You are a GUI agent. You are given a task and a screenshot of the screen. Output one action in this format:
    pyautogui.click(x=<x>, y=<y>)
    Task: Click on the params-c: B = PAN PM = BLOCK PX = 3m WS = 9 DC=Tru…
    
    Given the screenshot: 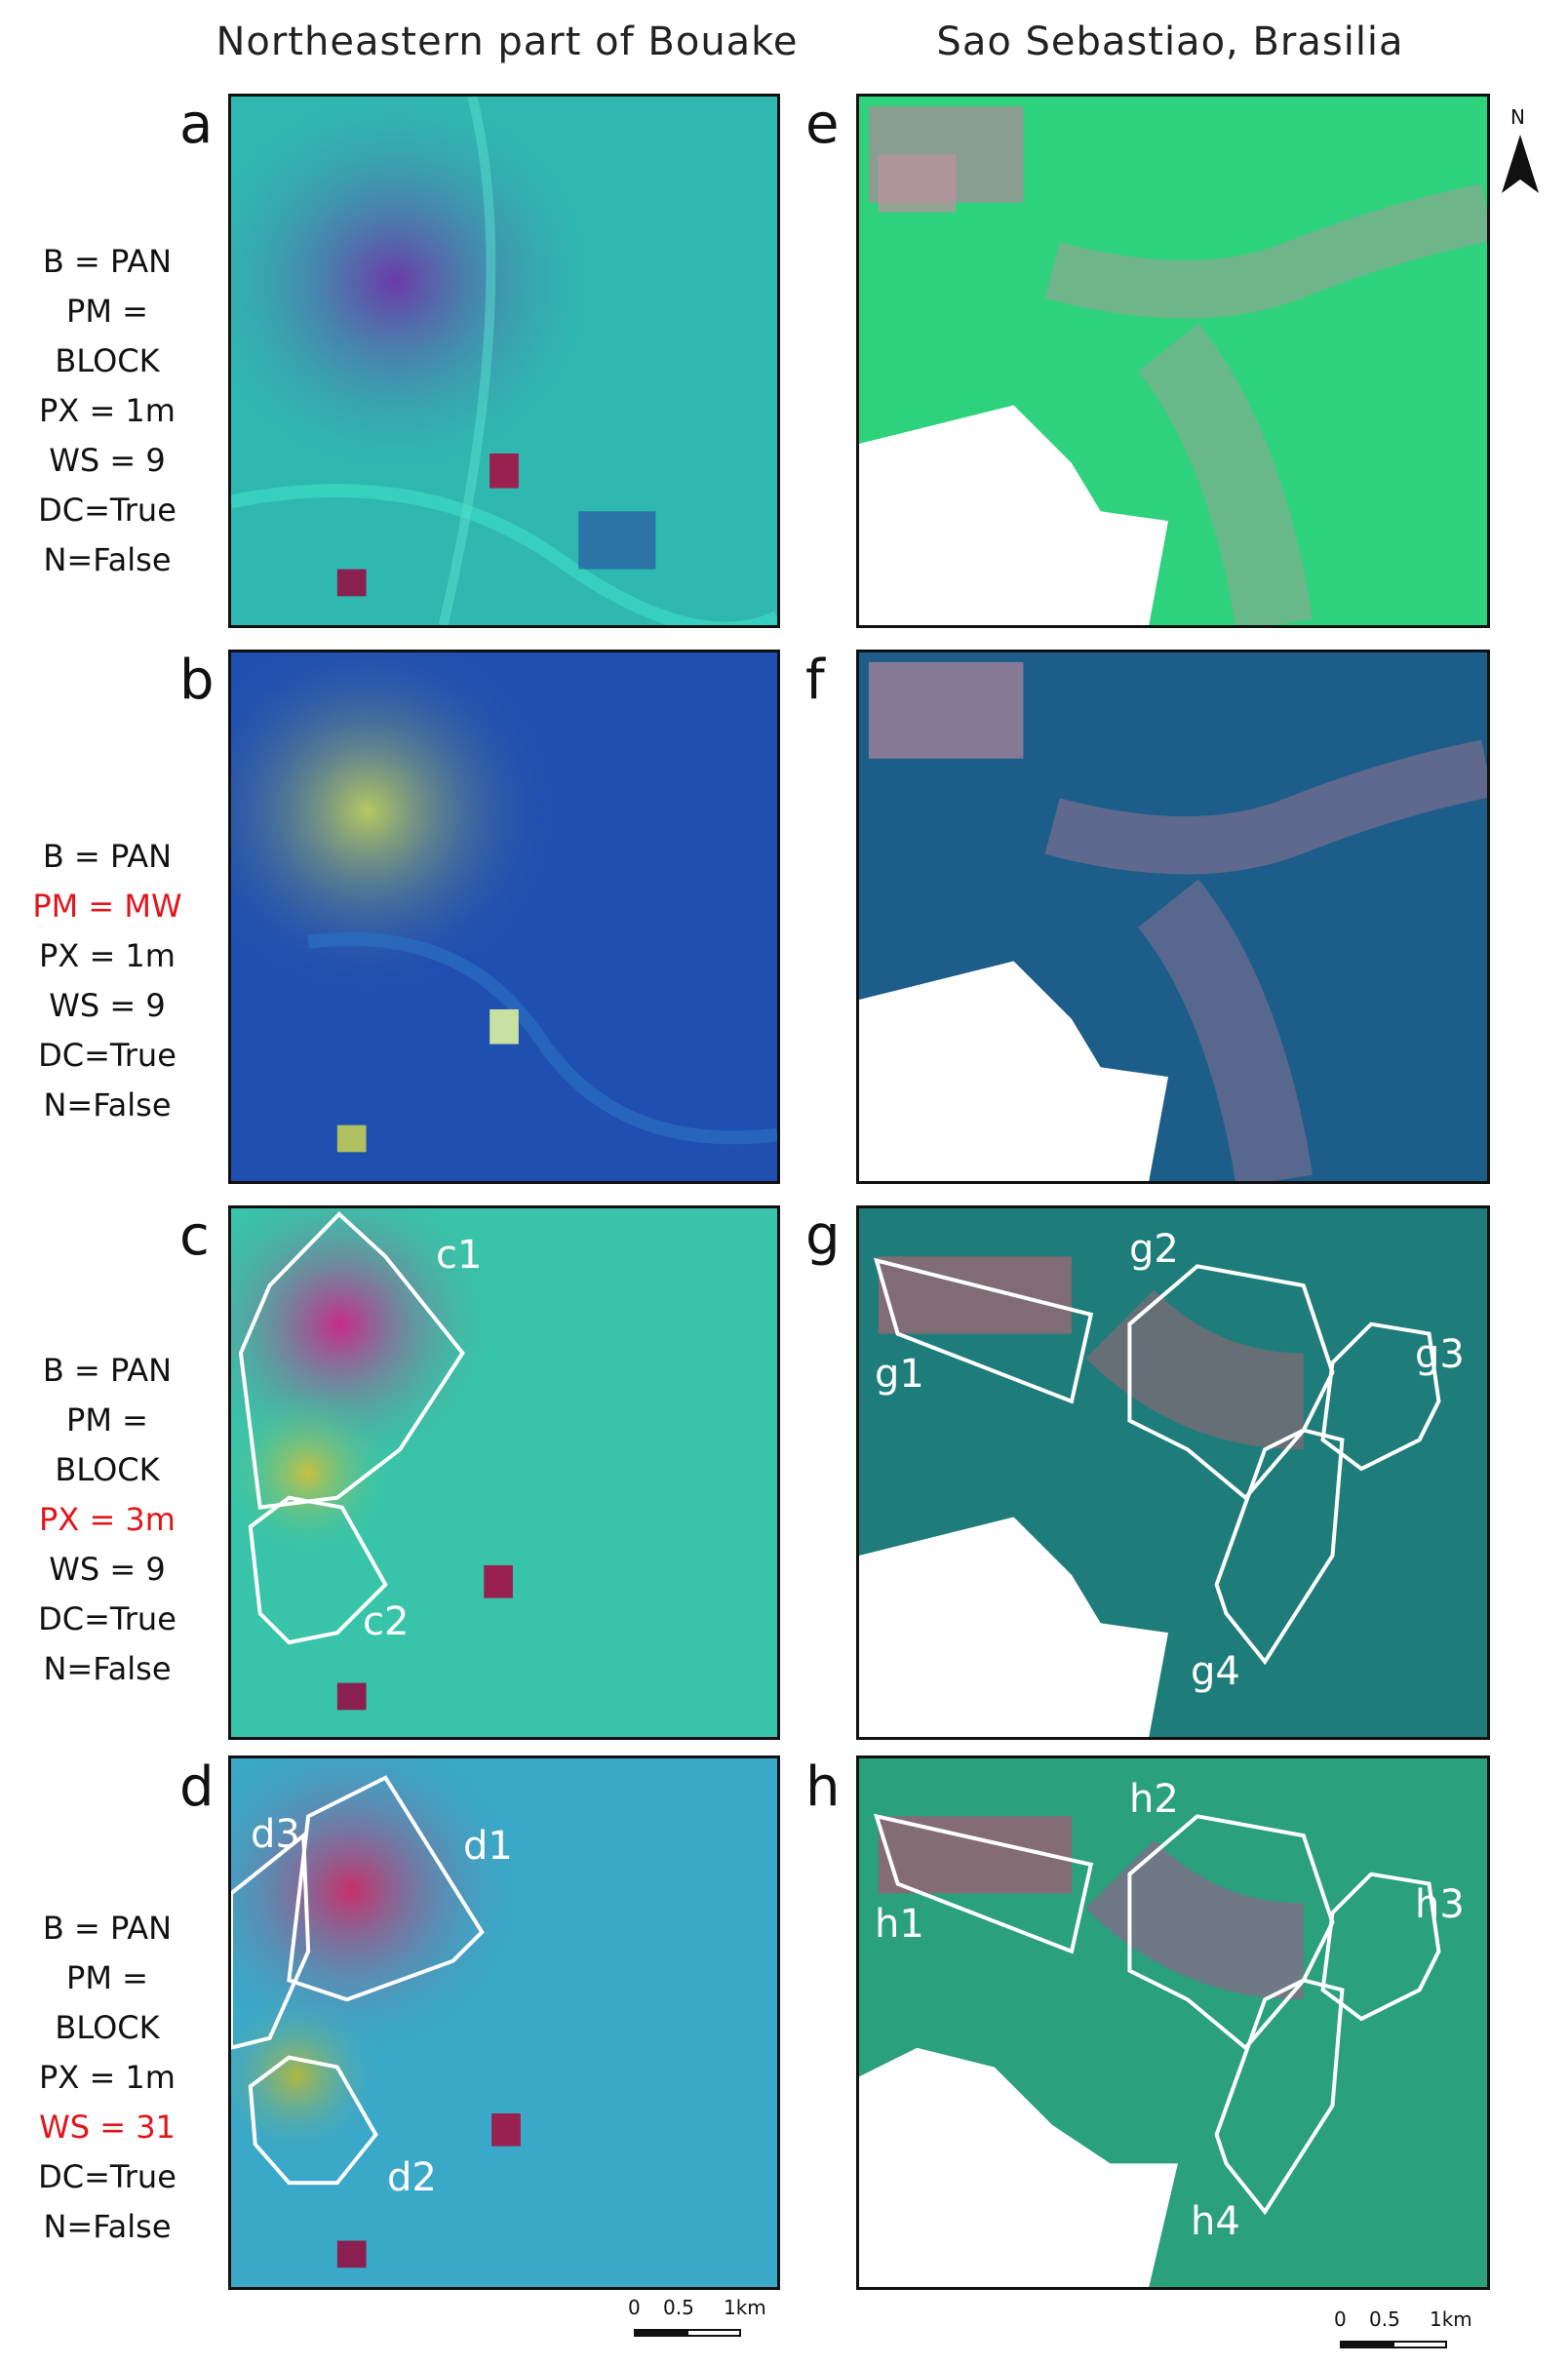 What is the action you would take?
    pyautogui.click(x=107, y=1520)
    